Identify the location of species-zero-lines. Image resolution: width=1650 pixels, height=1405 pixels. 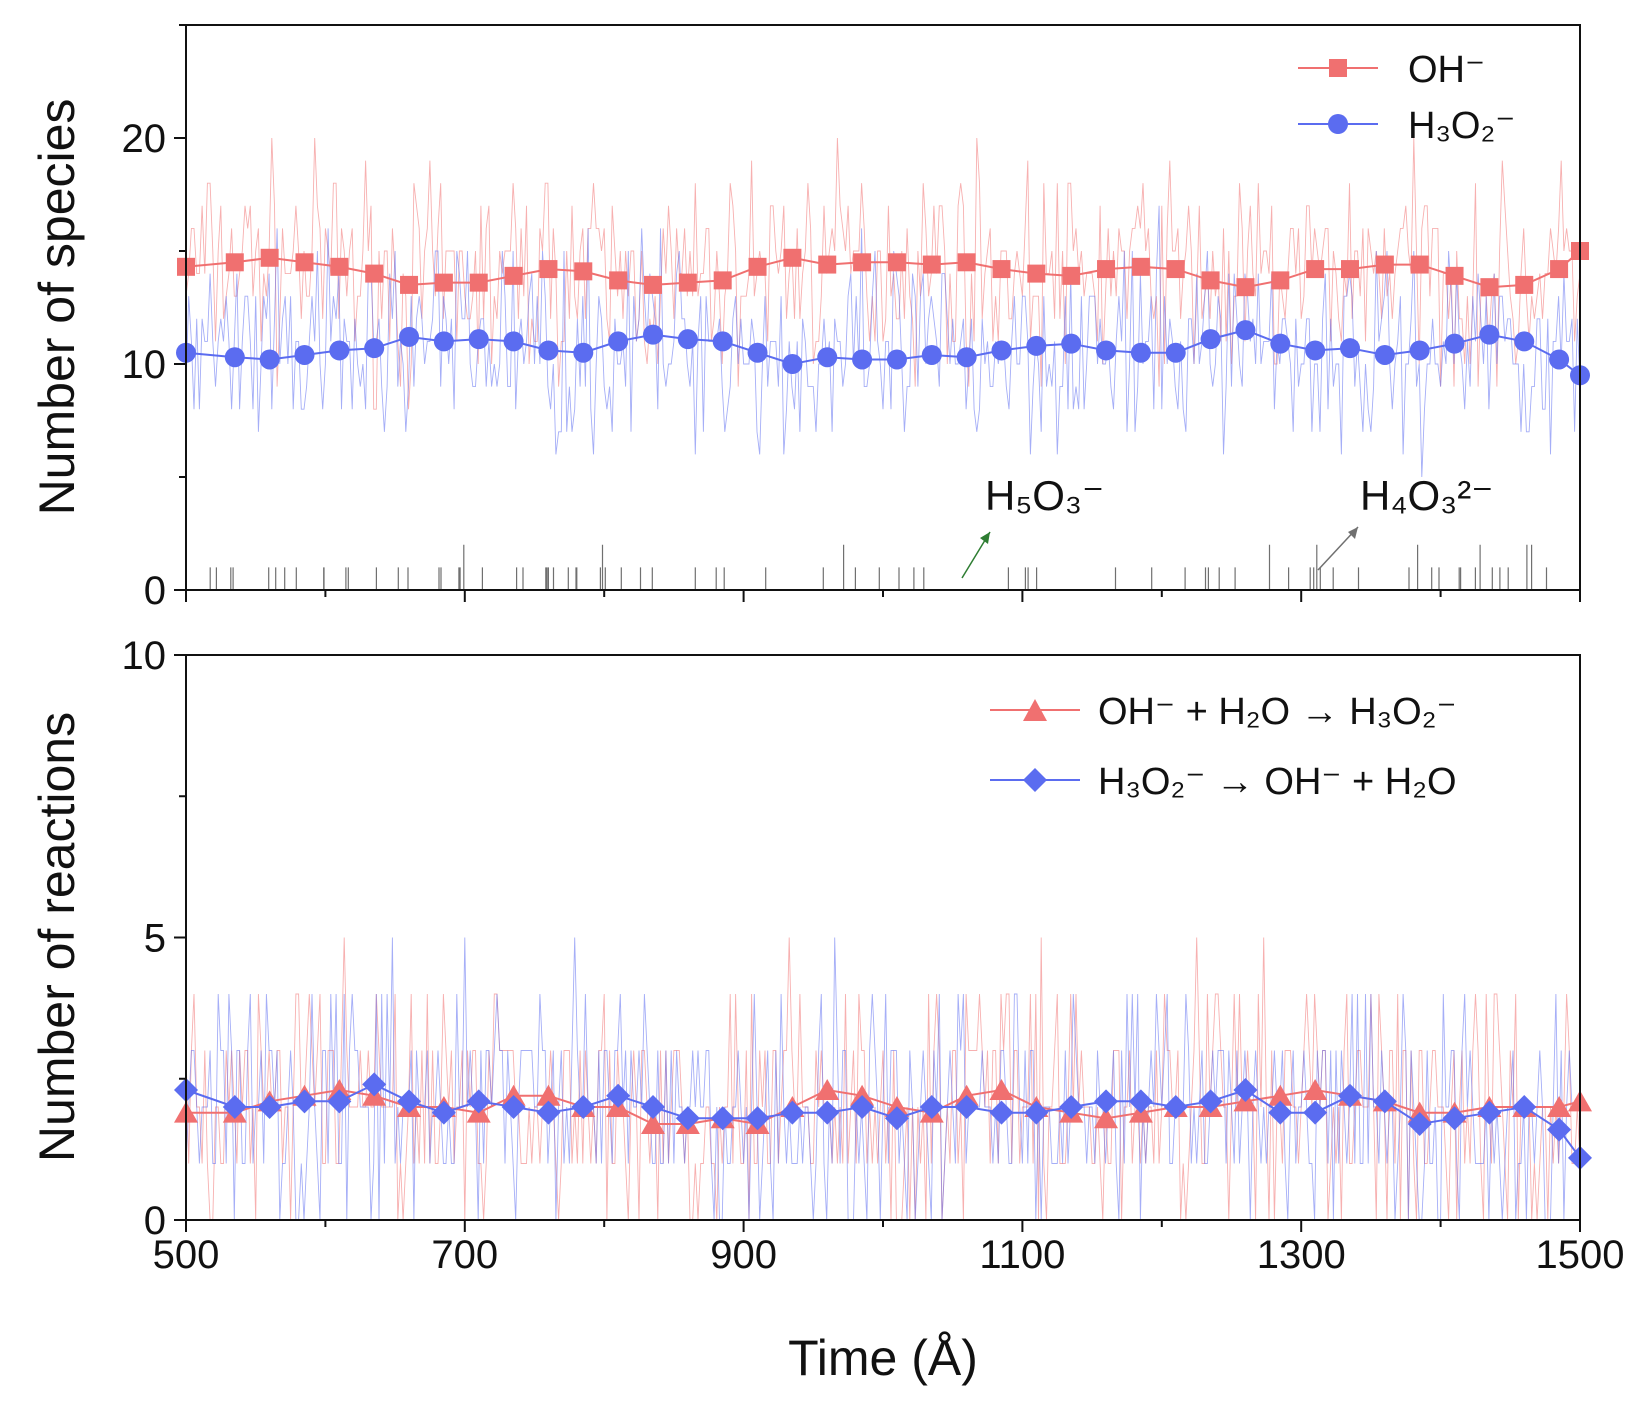
(883, 567).